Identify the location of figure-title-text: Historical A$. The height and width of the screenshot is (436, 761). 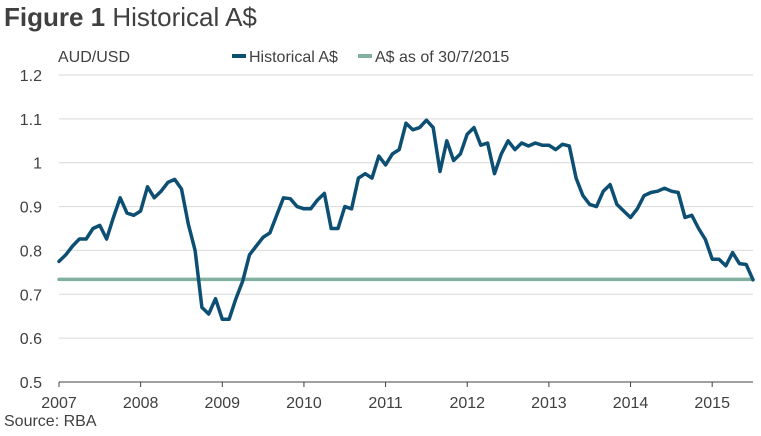
(184, 17).